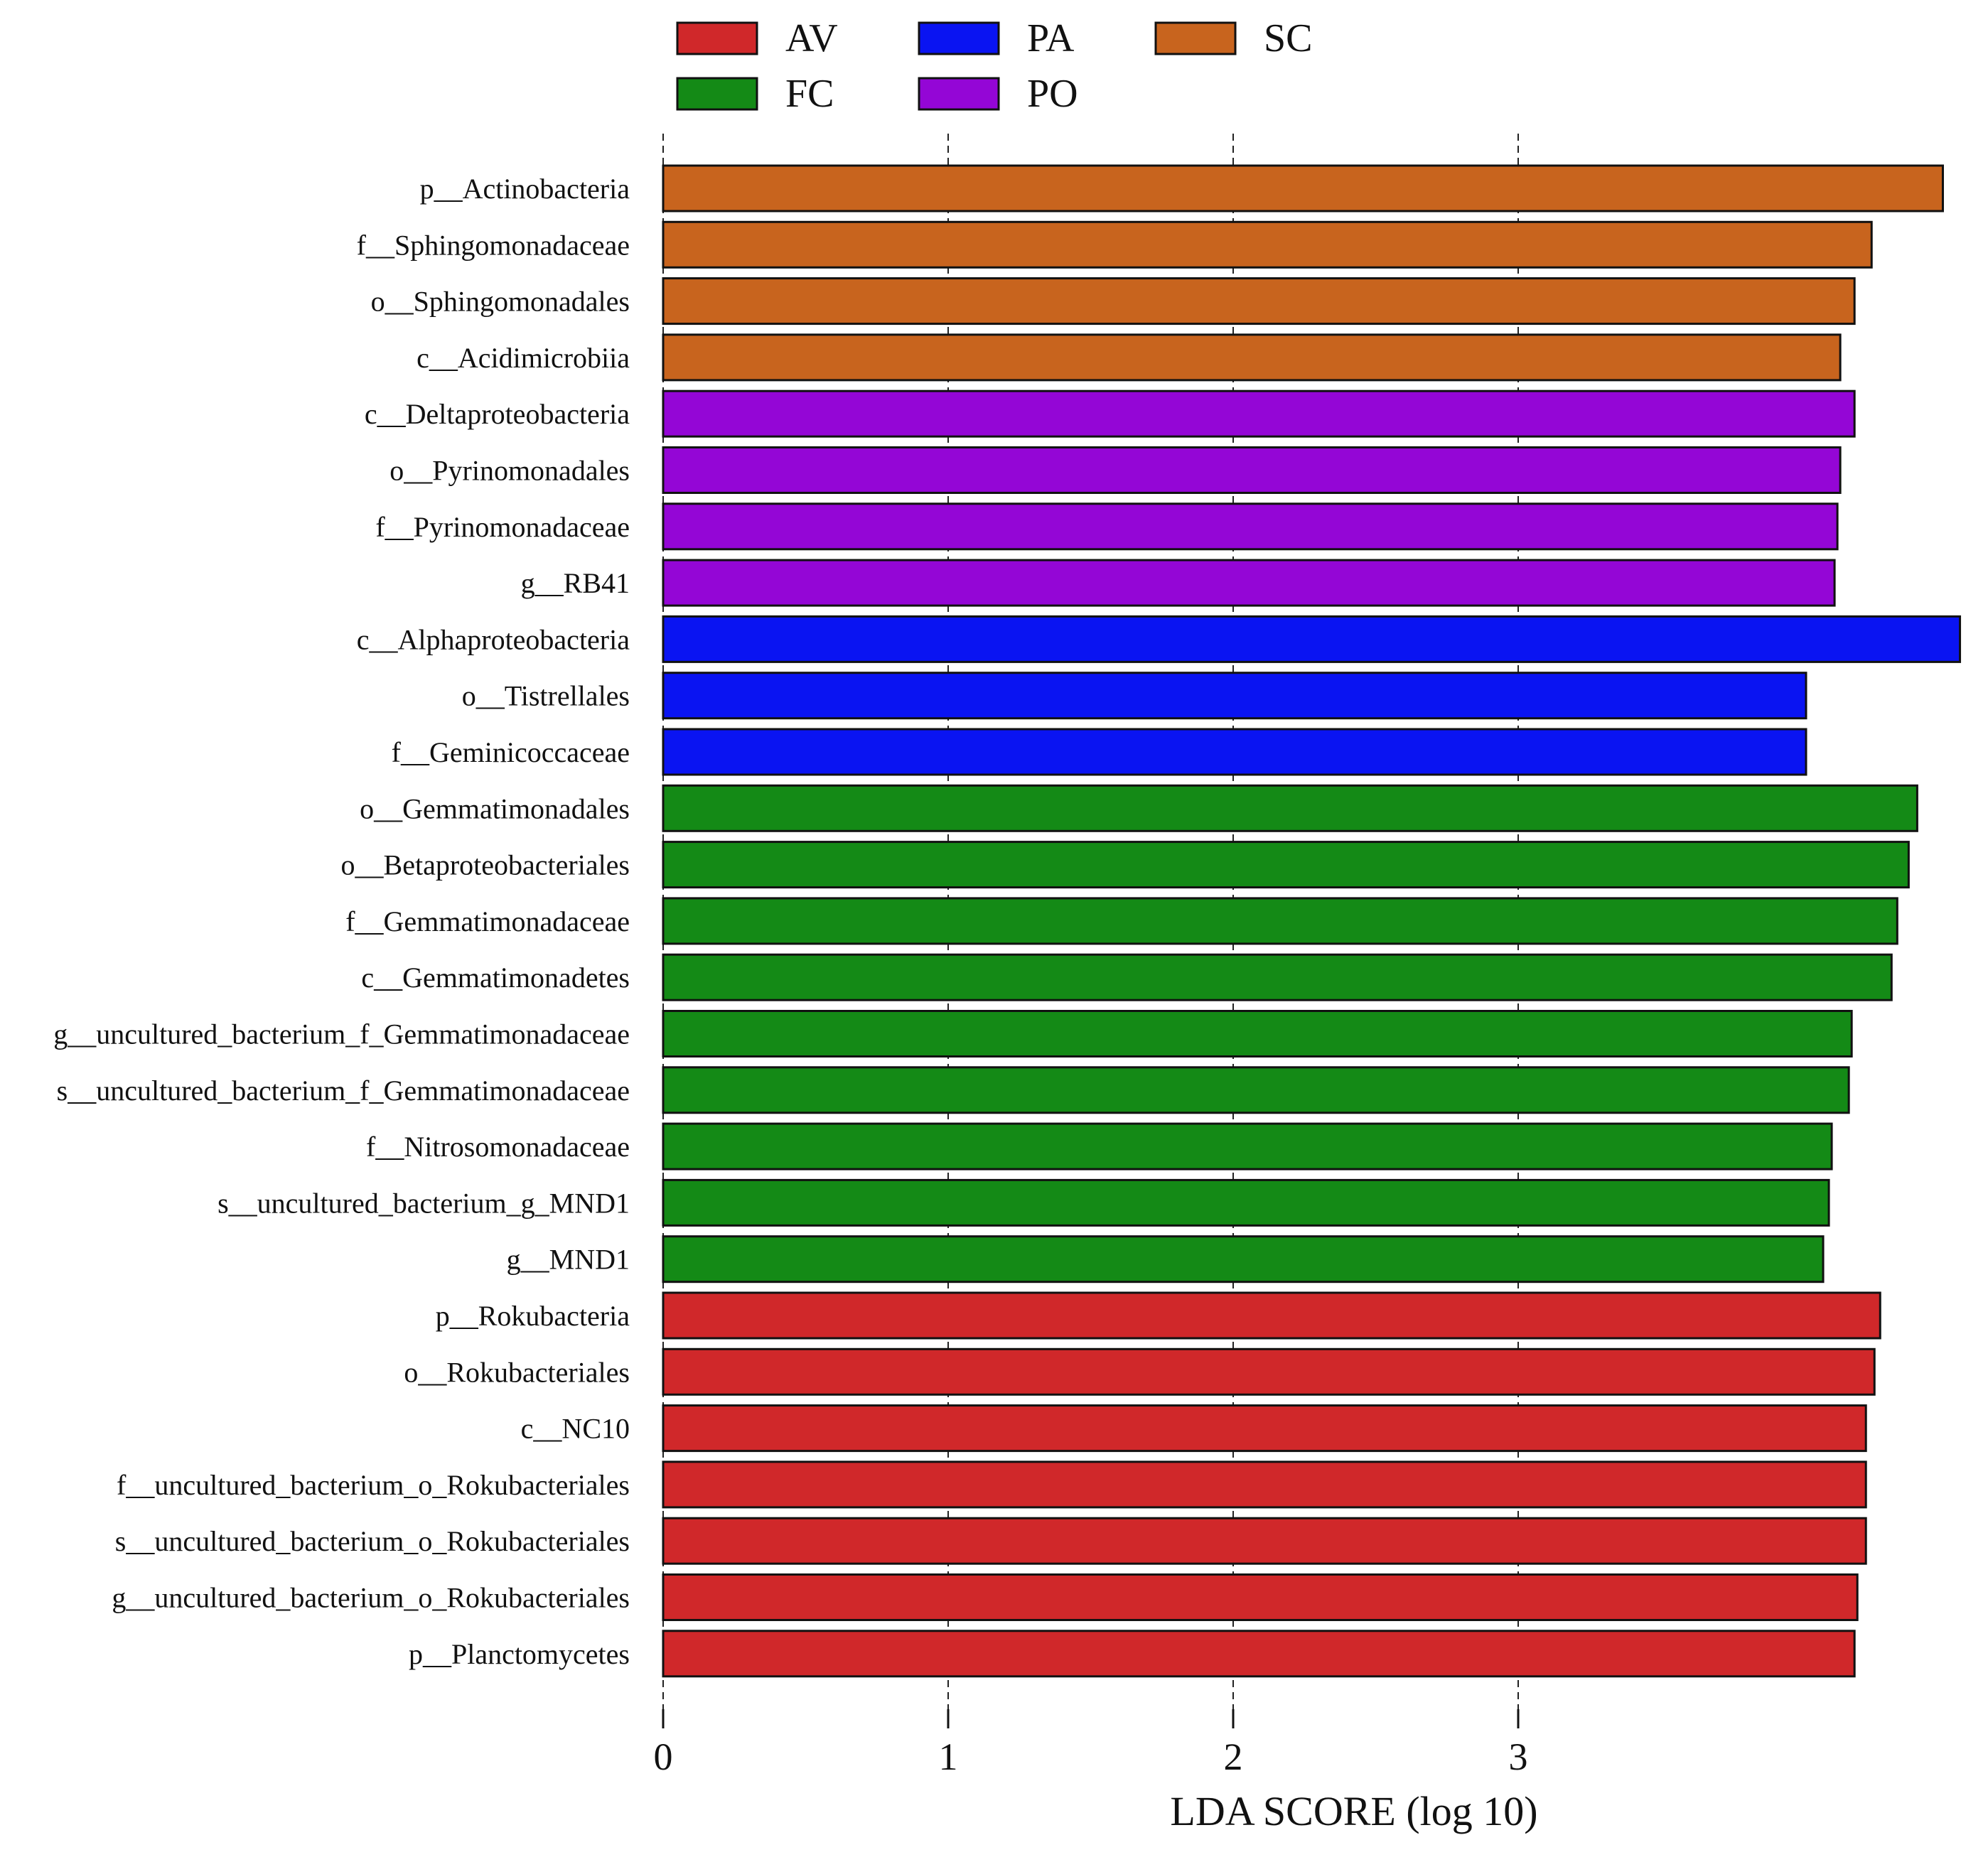  I want to click on category-label-f__Pyrinomonadaceae: f__Pyrinomonadaceae, so click(502, 527).